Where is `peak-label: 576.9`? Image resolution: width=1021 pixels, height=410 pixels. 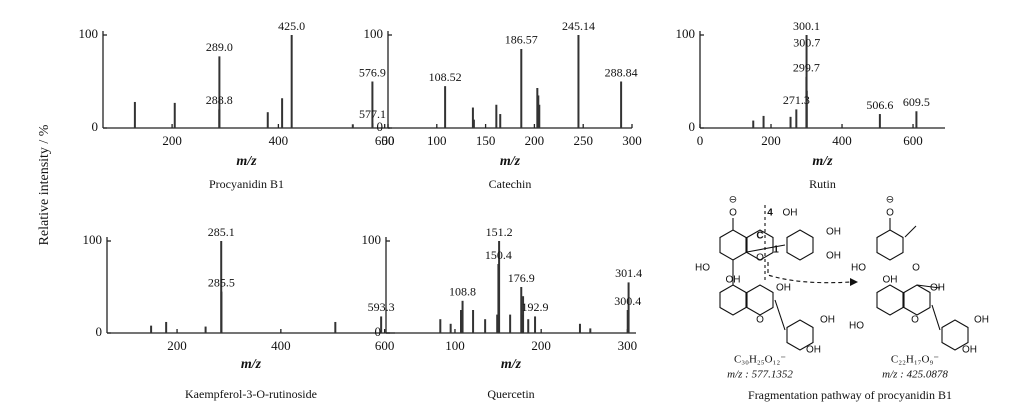
peak-label: 576.9 is located at coordinates (372, 72).